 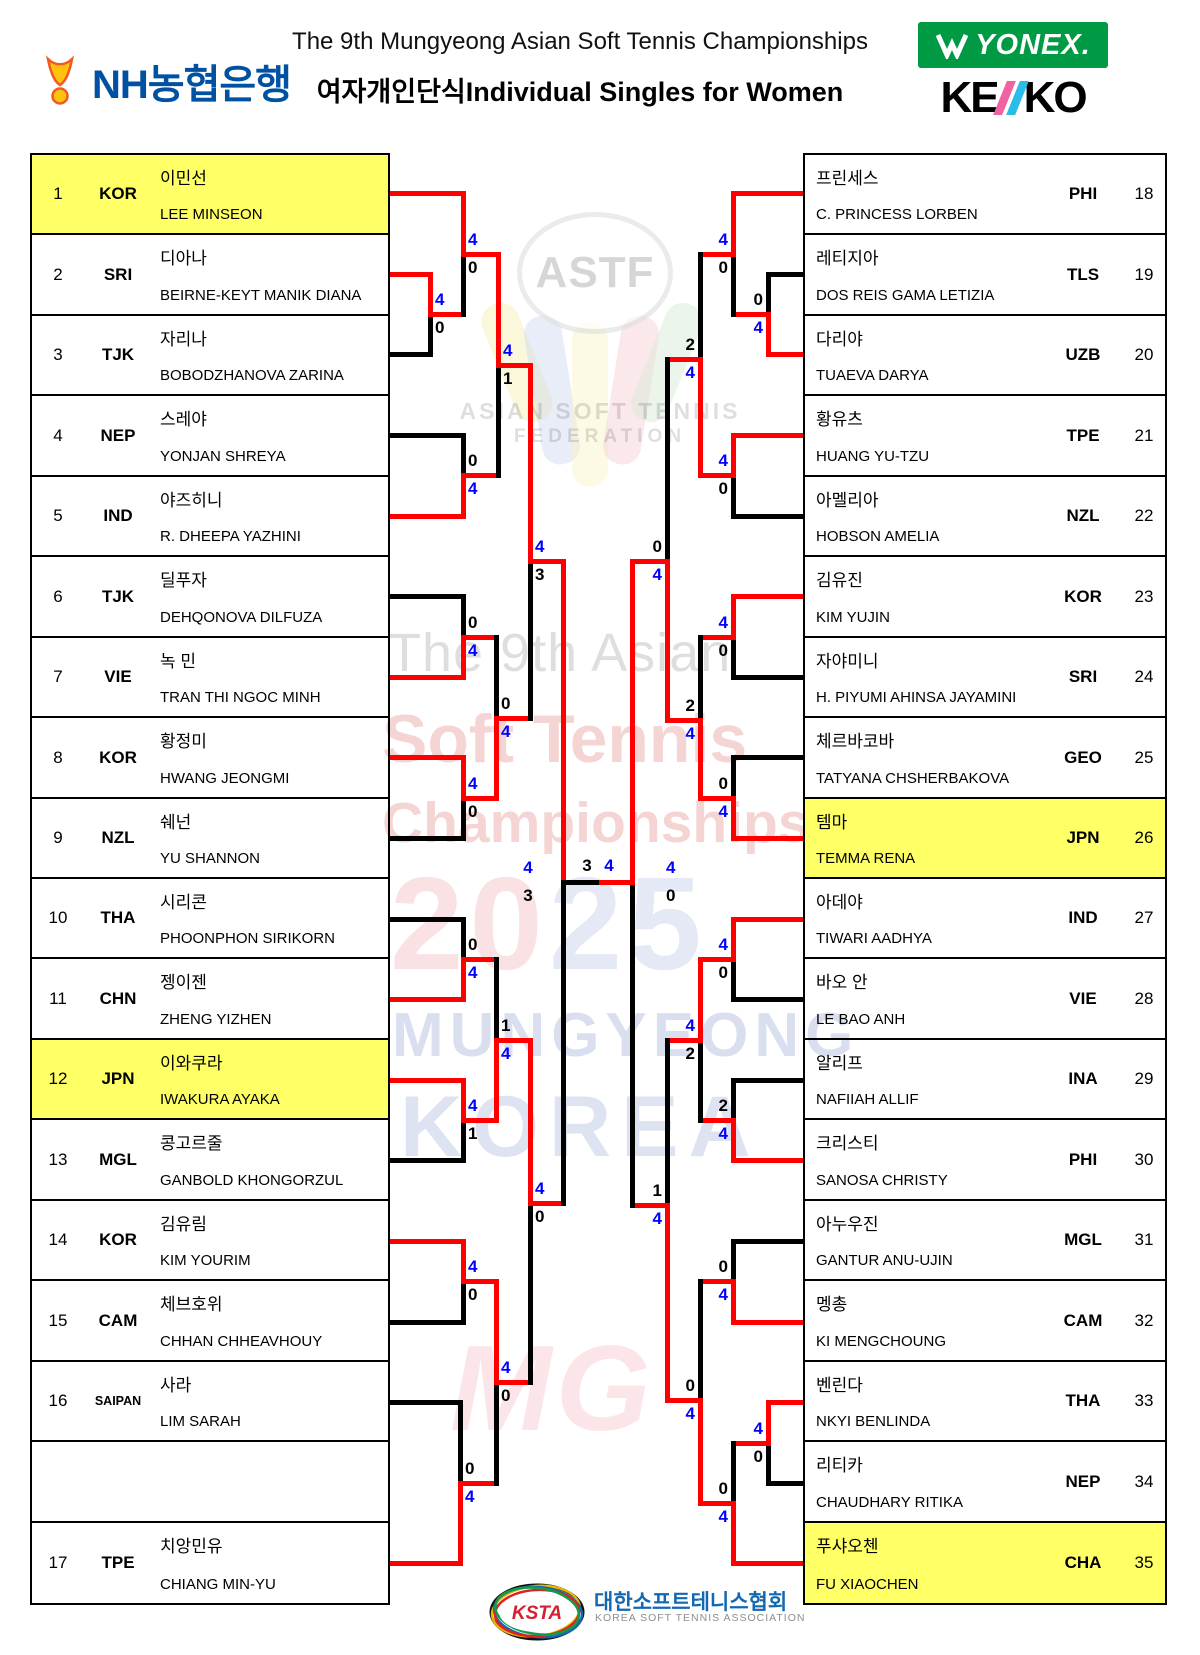 What do you see at coordinates (191, 1304) in the screenshot?
I see `player-name-korean: 체브호위` at bounding box center [191, 1304].